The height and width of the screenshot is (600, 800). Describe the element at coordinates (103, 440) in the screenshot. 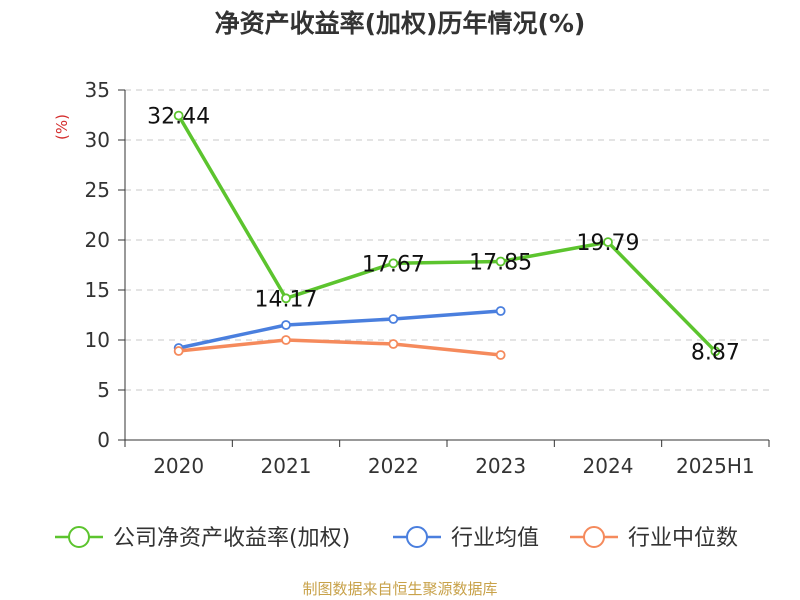

I see `y-tick-label: 0` at that location.